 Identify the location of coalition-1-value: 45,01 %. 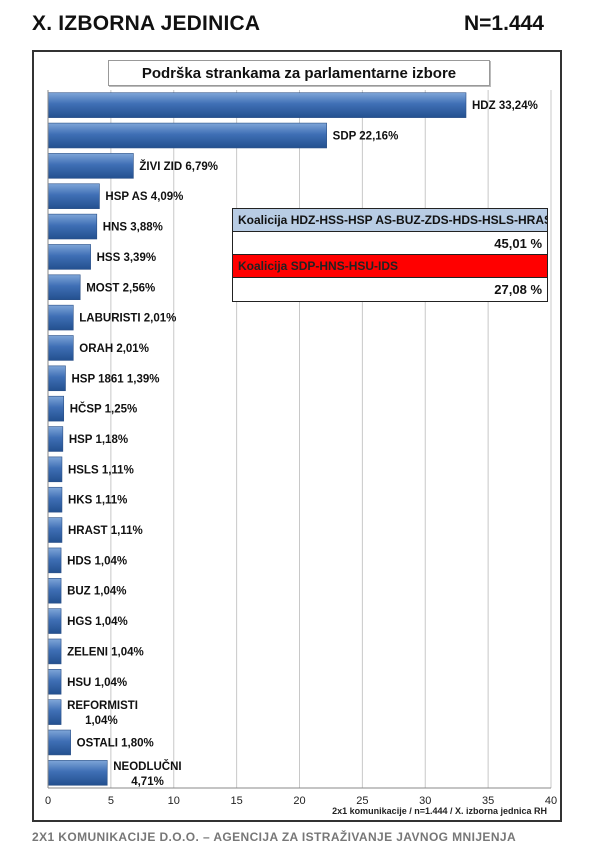
(390, 243).